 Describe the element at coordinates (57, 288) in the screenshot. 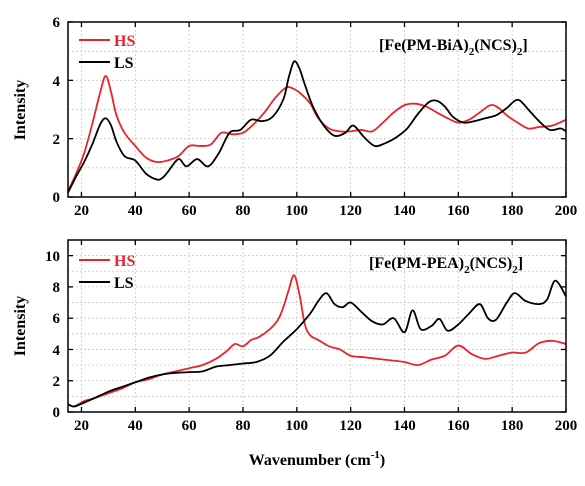

I see `y-tick-label: 8` at that location.